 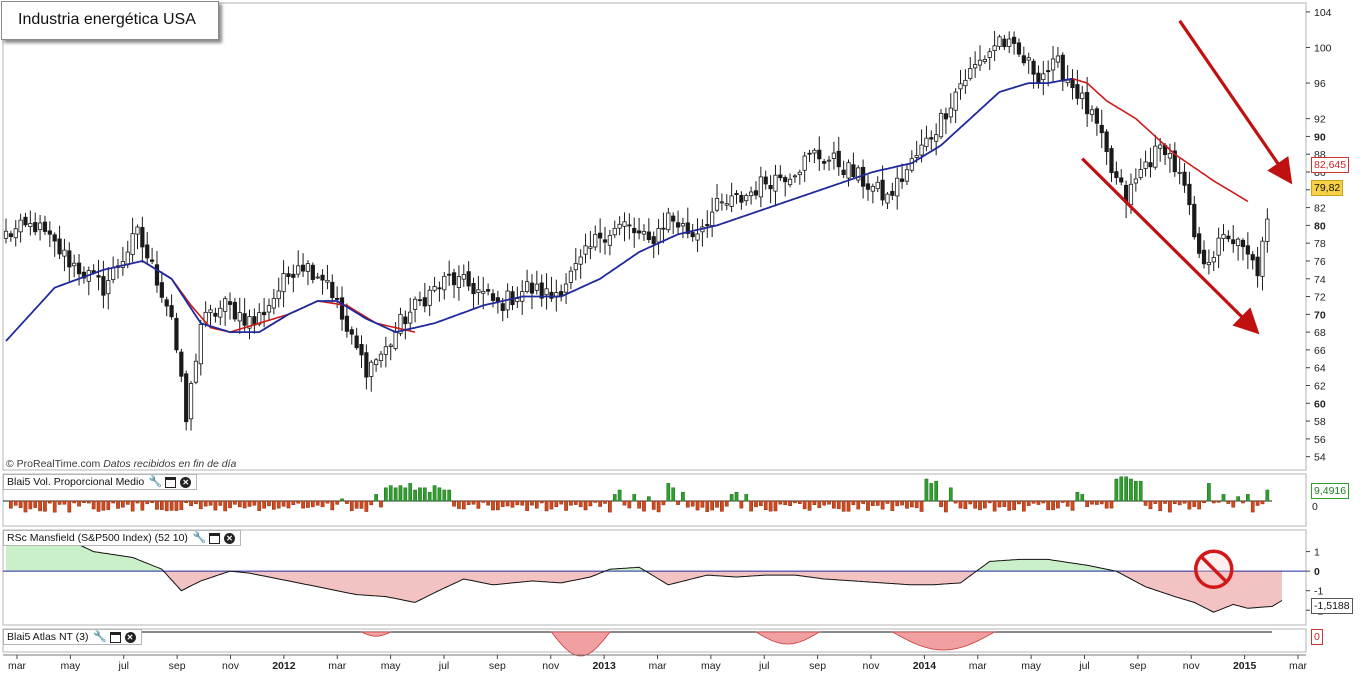 I want to click on x-tick-label: mar, so click(x=17, y=666).